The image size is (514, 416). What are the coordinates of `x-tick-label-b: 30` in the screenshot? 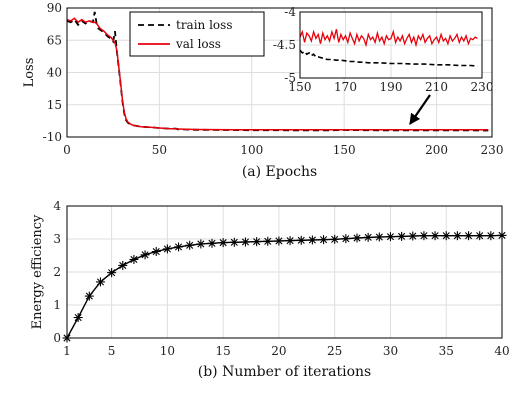 It's located at (390, 351).